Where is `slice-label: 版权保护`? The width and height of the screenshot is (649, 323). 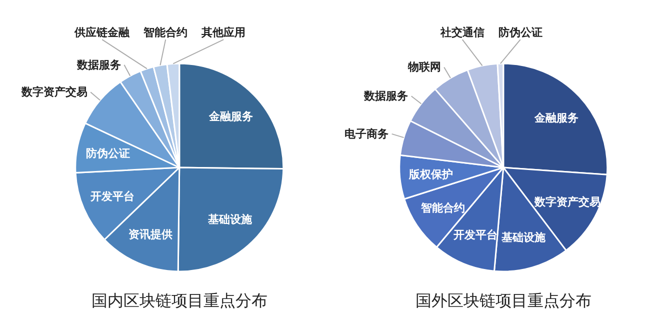 slice-label: 版权保护 is located at coordinates (430, 174).